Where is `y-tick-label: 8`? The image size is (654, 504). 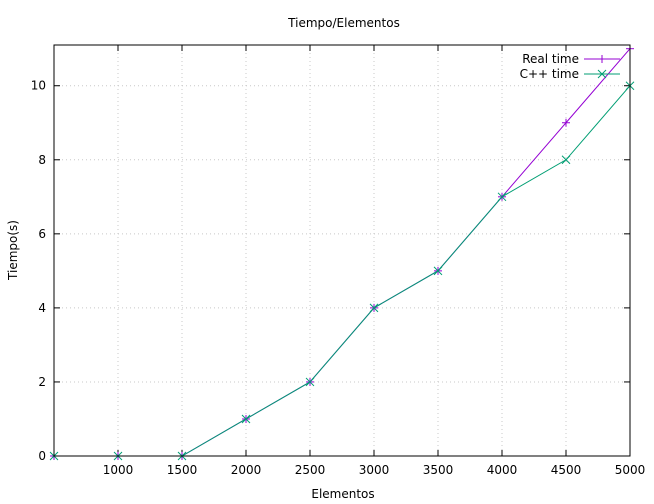 y-tick-label: 8 is located at coordinates (42, 160).